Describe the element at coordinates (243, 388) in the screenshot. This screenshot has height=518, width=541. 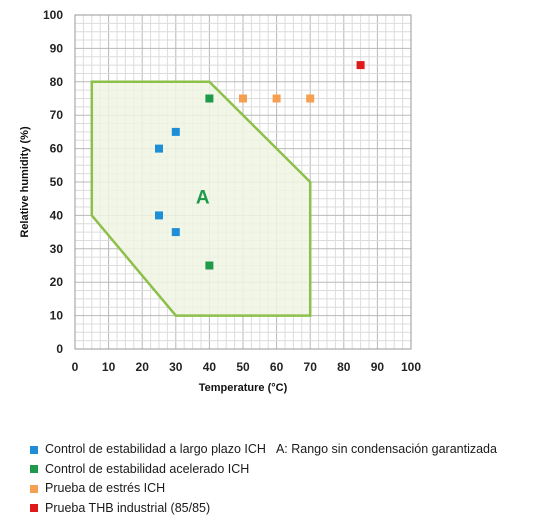
I see `x-axis-title: Temperature (°C)` at that location.